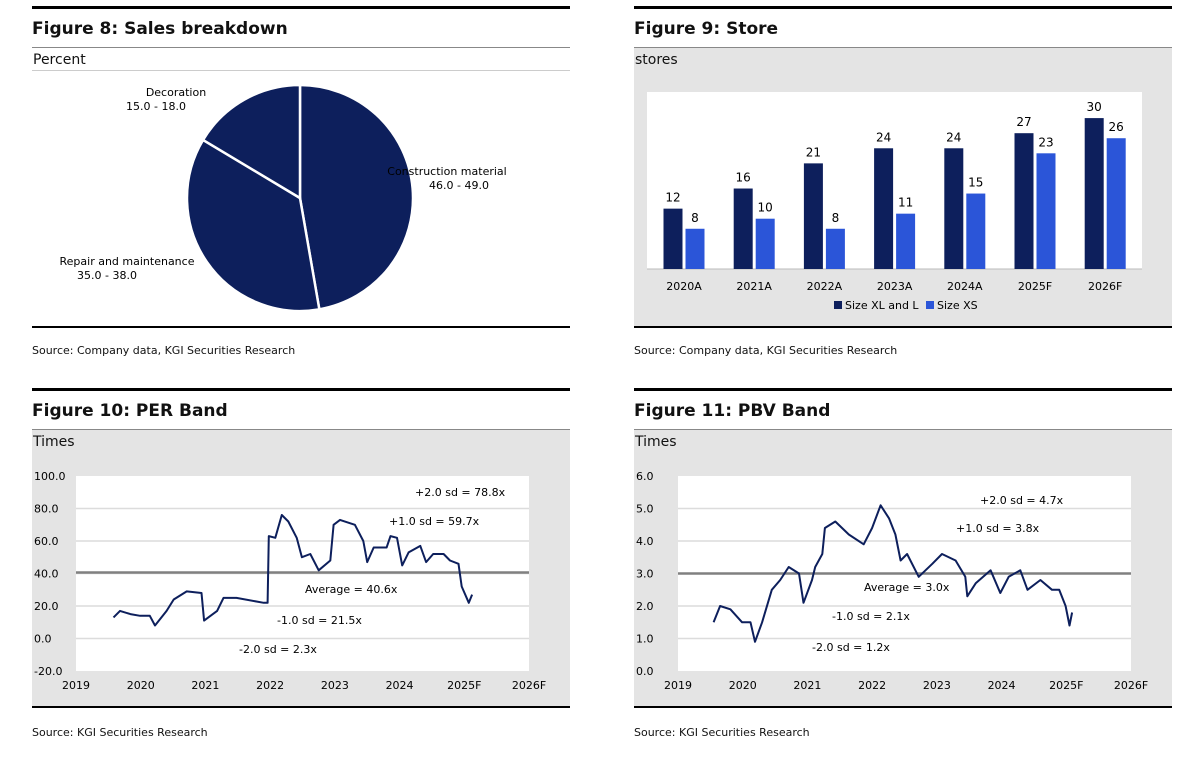 This screenshot has height=766, width=1200. I want to click on data-label: 12, so click(672, 198).